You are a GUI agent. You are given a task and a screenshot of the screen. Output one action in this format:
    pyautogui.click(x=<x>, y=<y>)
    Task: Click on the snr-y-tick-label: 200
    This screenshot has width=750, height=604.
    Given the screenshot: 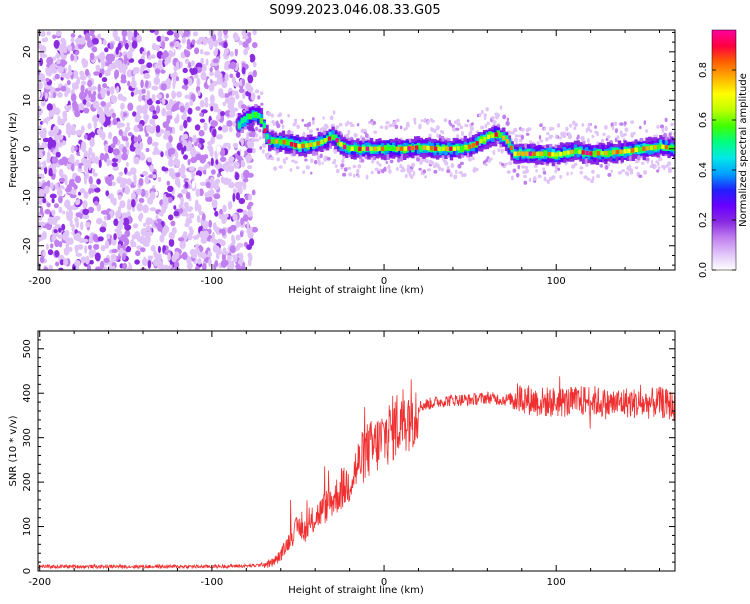 What is the action you would take?
    pyautogui.click(x=27, y=482)
    